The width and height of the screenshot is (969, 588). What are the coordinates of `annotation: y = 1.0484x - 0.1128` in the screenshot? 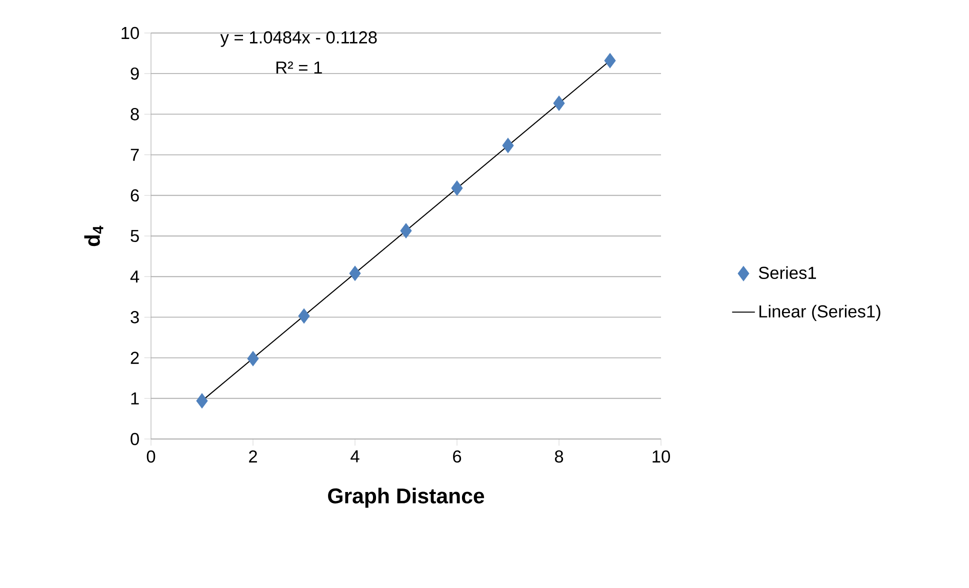 It's located at (298, 39).